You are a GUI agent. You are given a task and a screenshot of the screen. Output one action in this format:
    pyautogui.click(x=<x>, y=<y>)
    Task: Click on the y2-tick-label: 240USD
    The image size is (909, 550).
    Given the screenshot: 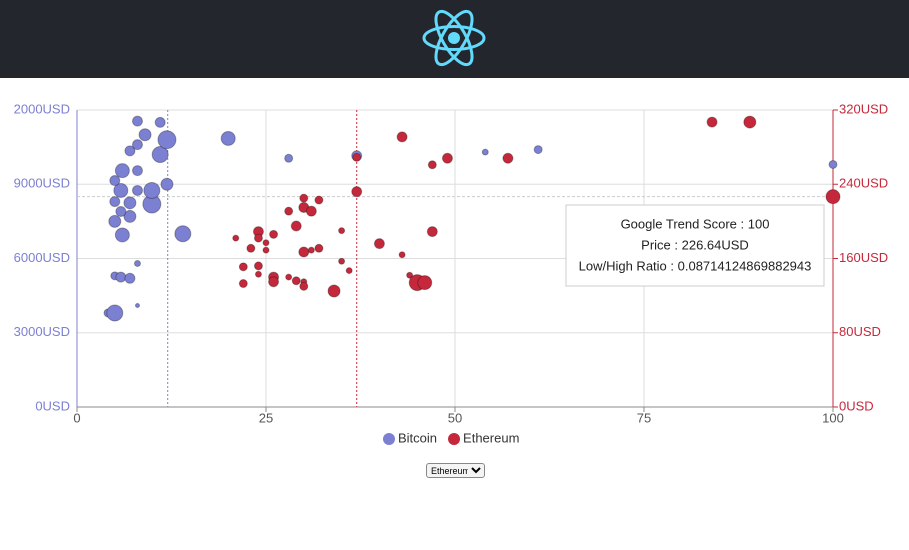 What is the action you would take?
    pyautogui.click(x=863, y=183)
    